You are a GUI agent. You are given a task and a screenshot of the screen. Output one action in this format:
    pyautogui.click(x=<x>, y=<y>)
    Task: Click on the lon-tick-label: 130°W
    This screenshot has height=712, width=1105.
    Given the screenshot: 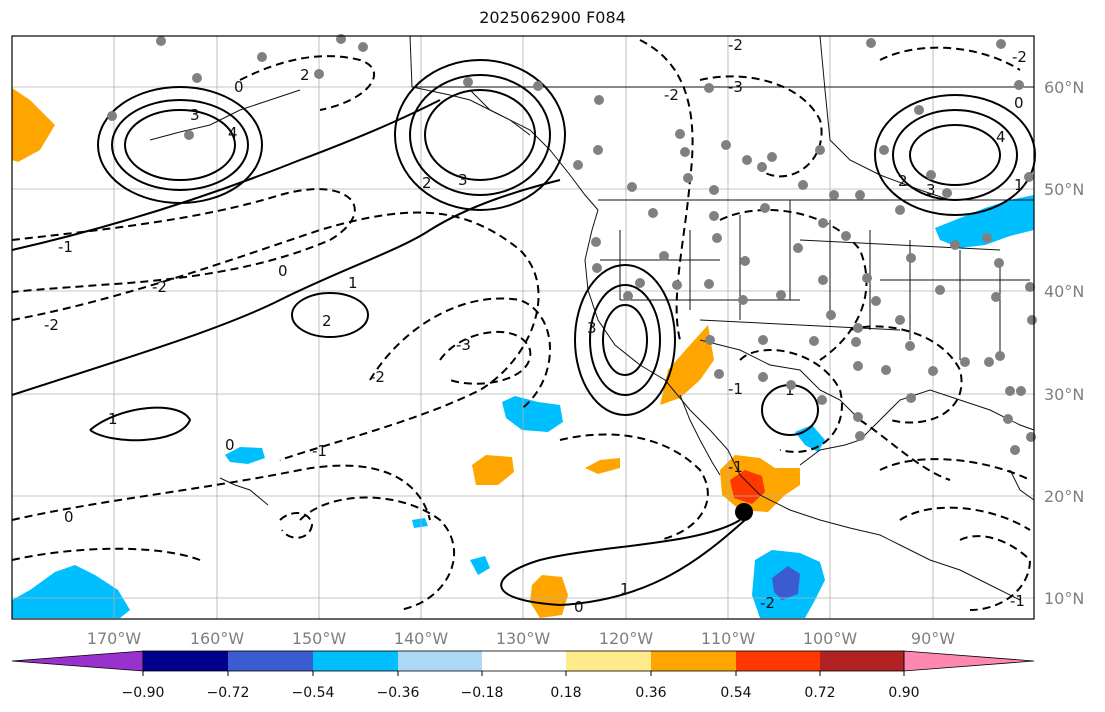 What is the action you would take?
    pyautogui.click(x=523, y=638)
    